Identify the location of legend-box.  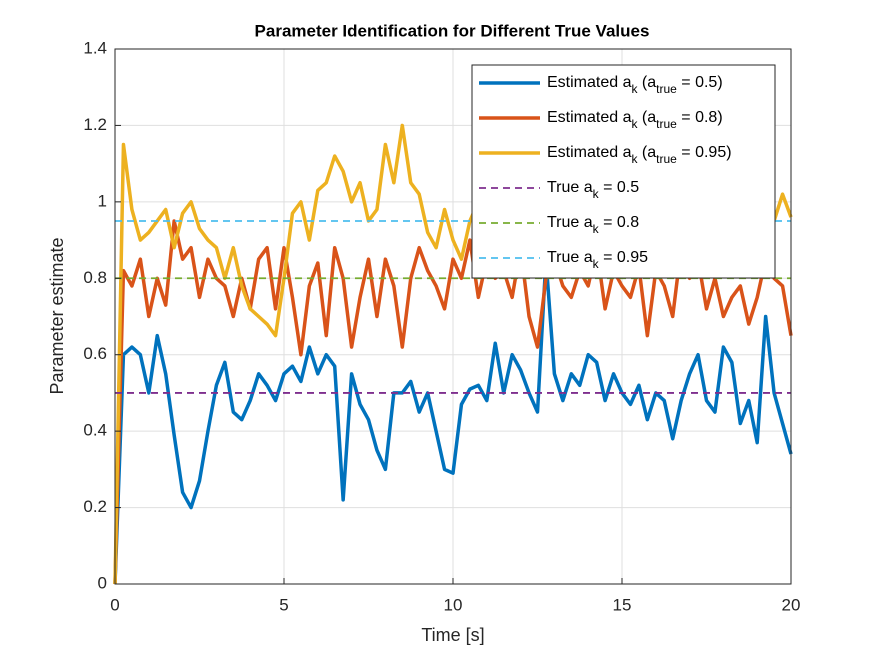
(623, 171).